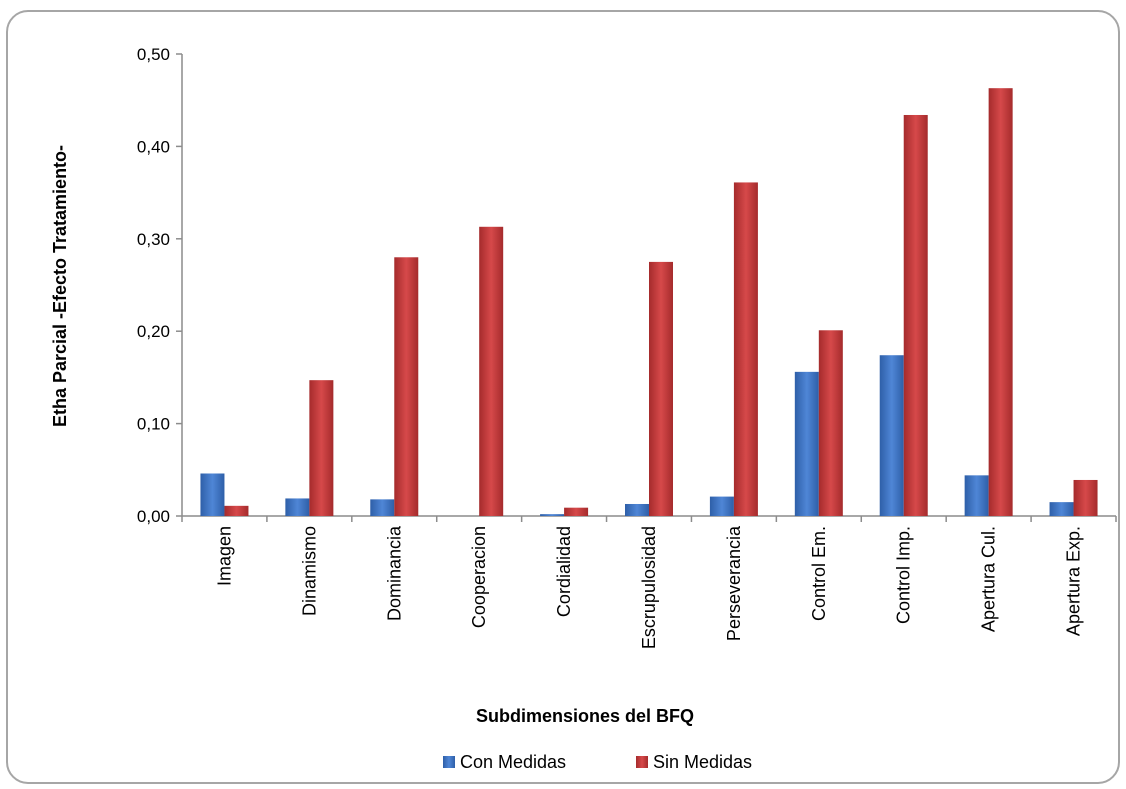 The image size is (1126, 789). I want to click on x-category-label: Apertura Cul., so click(989, 579).